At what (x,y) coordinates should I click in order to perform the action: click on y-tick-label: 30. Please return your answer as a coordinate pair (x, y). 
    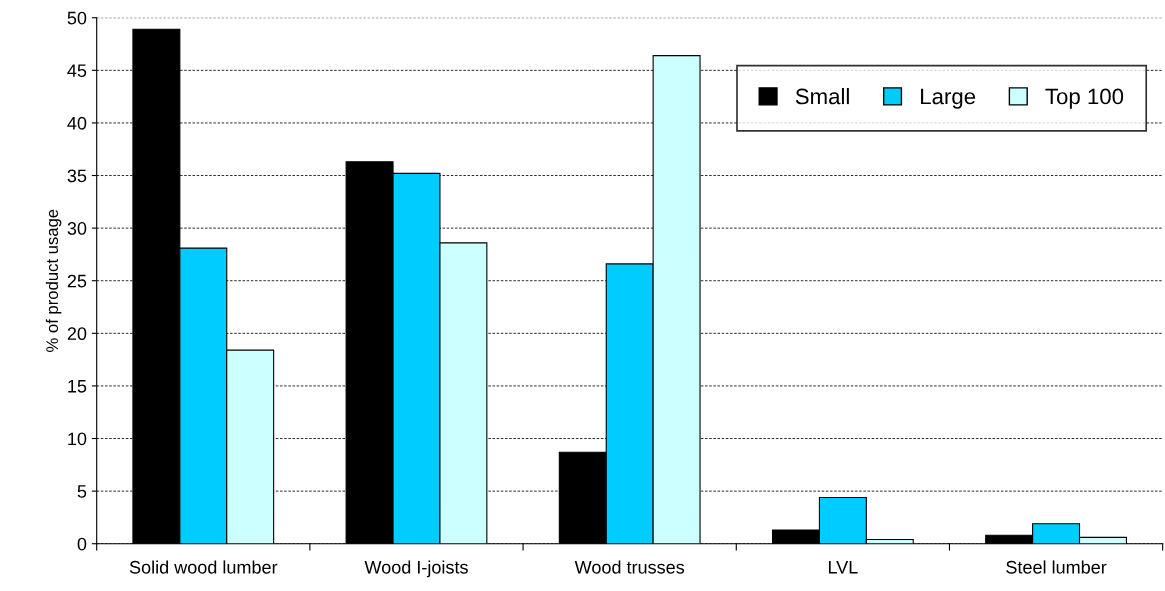
    Looking at the image, I should click on (77, 228).